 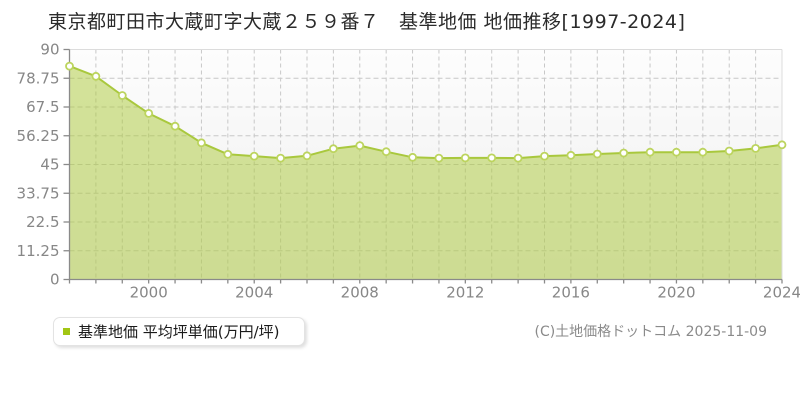 I want to click on chart-title: 東京都町田市大蔵町字大蔵２５９番７ 基準地価 地価推移[1997-2024], so click(x=367, y=22).